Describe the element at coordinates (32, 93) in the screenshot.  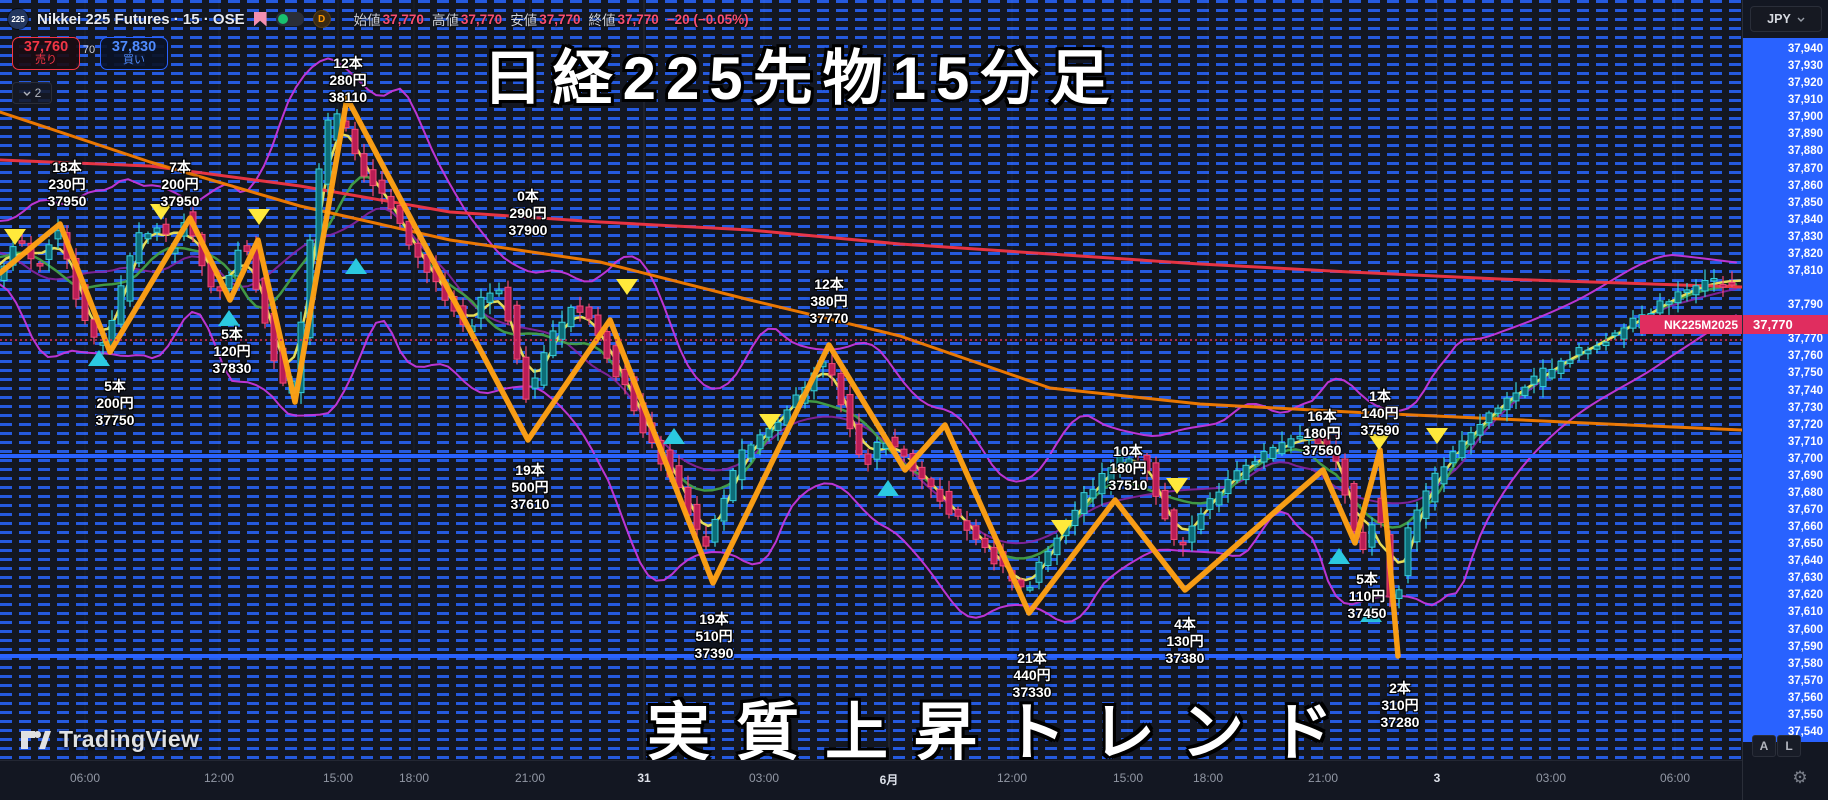
I see `collapse-indicators-widget: 2` at that location.